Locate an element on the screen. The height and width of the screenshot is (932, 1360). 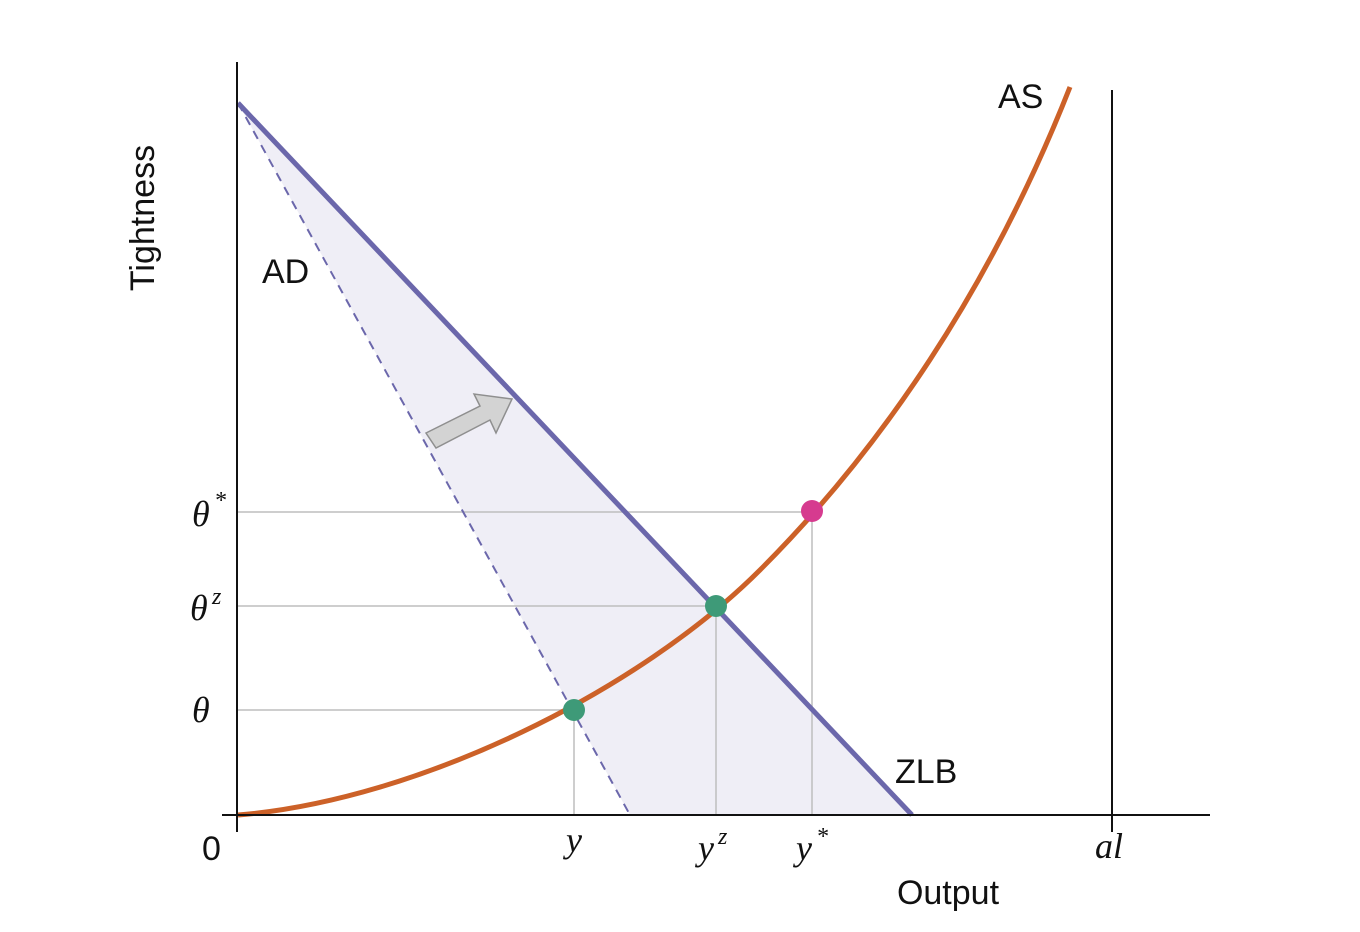
y-axis-title: Tightness is located at coordinates (143, 218).